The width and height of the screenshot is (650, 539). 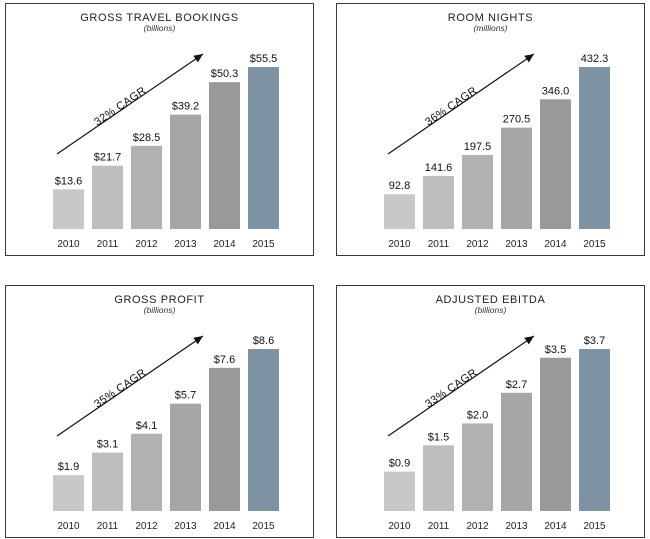 I want to click on value-label-2013: $2.7, so click(x=516, y=385).